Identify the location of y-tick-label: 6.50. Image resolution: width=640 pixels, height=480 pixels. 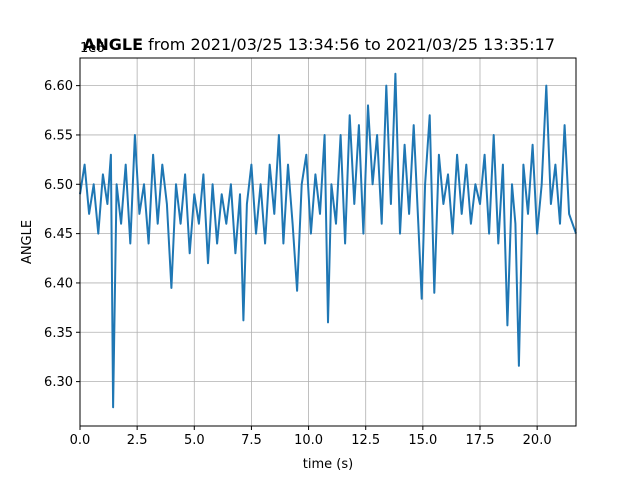
(58, 185).